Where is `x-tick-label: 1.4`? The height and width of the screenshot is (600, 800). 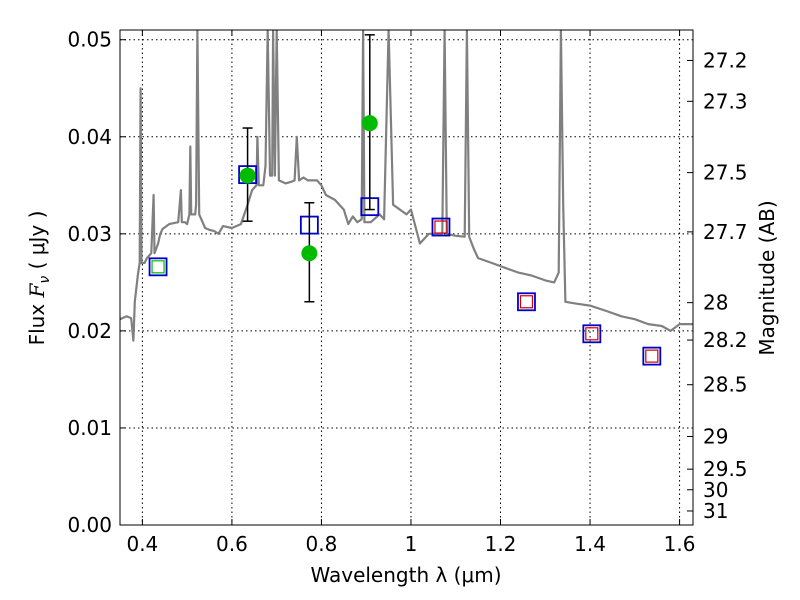 x-tick-label: 1.4 is located at coordinates (590, 544).